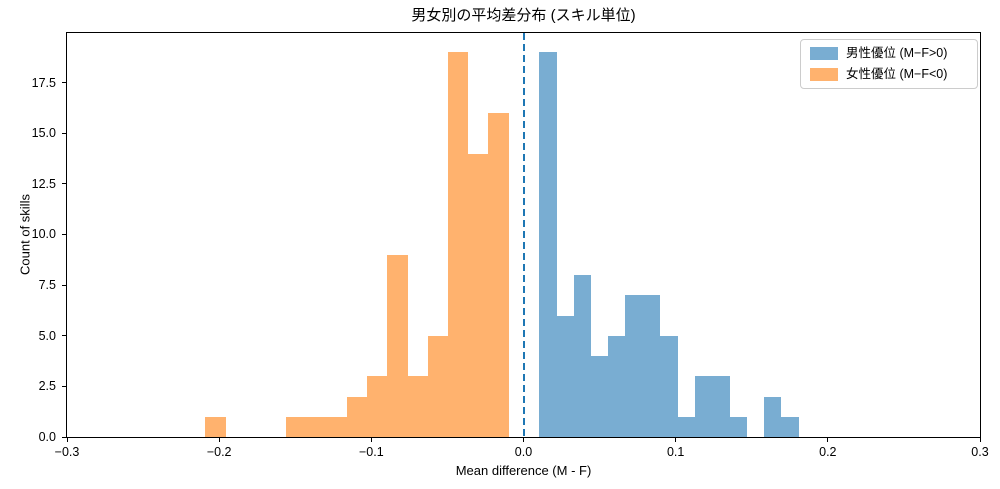  I want to click on legend-label-male: 男性優位 (M−F>0), so click(897, 53).